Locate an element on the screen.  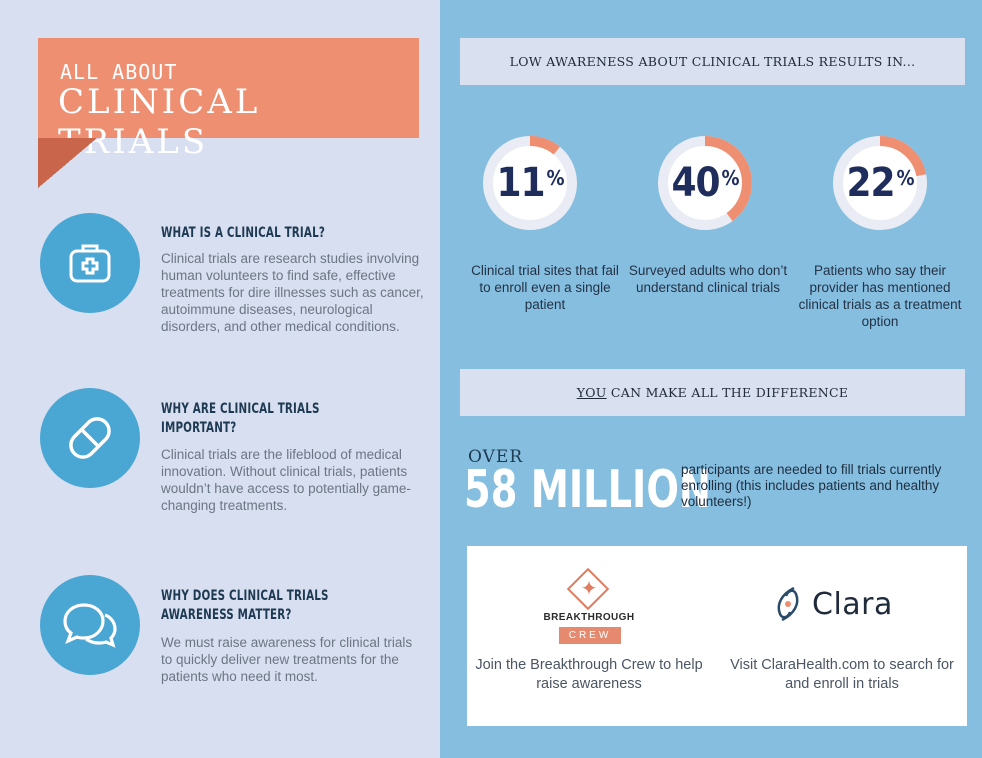
banner-fold is located at coordinates (67, 163).